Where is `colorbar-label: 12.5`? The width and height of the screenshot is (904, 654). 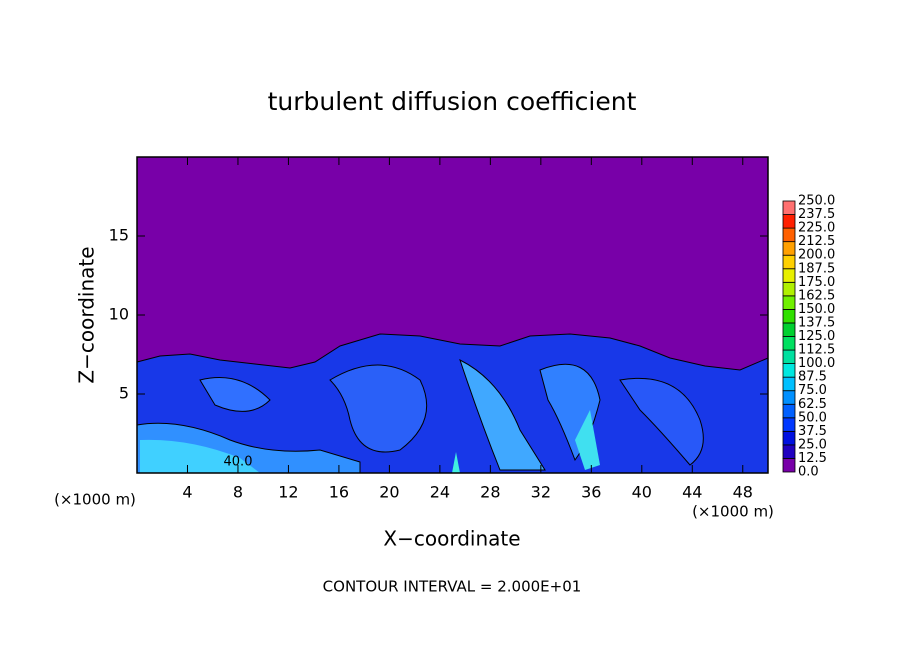
colorbar-label: 12.5 is located at coordinates (812, 458).